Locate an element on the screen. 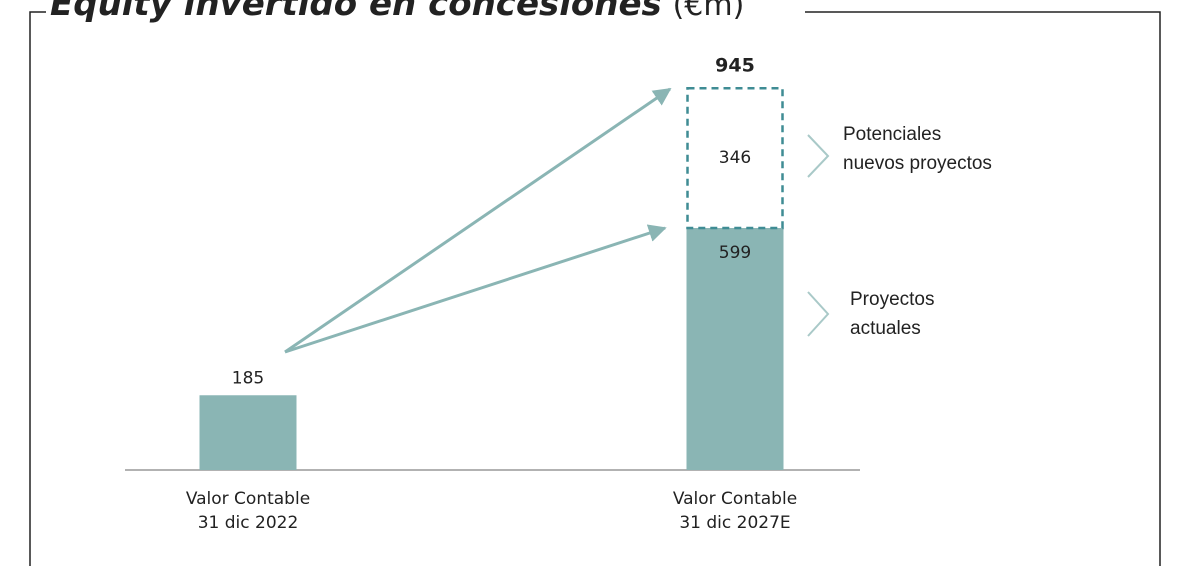 The height and width of the screenshot is (566, 1188). chart-title: Equity invertido en concesiones is located at coordinates (356, 12).